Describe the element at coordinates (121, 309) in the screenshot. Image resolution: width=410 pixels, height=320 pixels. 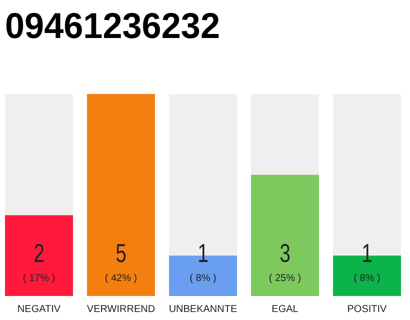
I see `x-tick-label: VERWIRREND` at that location.